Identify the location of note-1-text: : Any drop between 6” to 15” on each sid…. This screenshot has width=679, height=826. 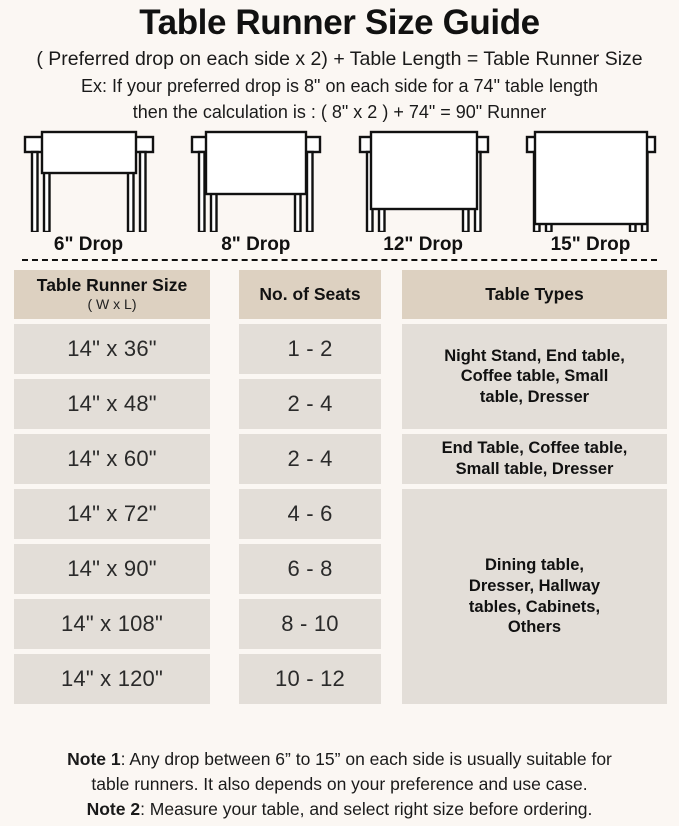
(366, 759).